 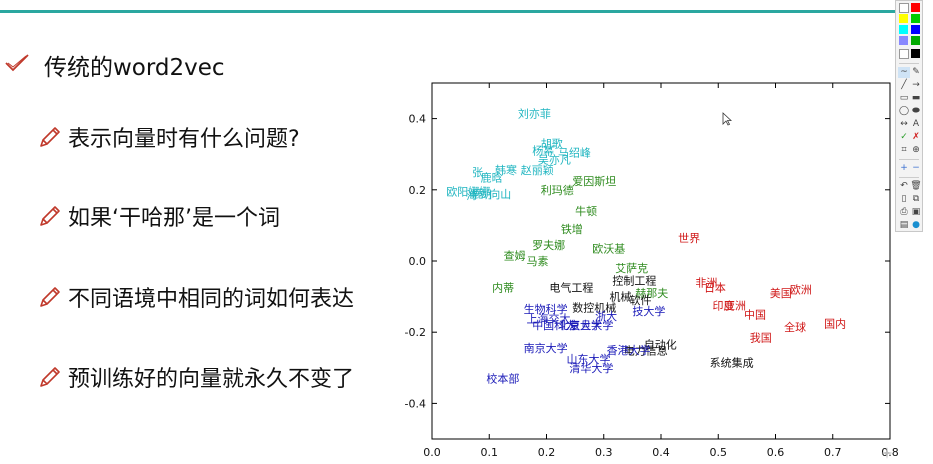 I want to click on point-label: 生物科学, so click(x=546, y=309).